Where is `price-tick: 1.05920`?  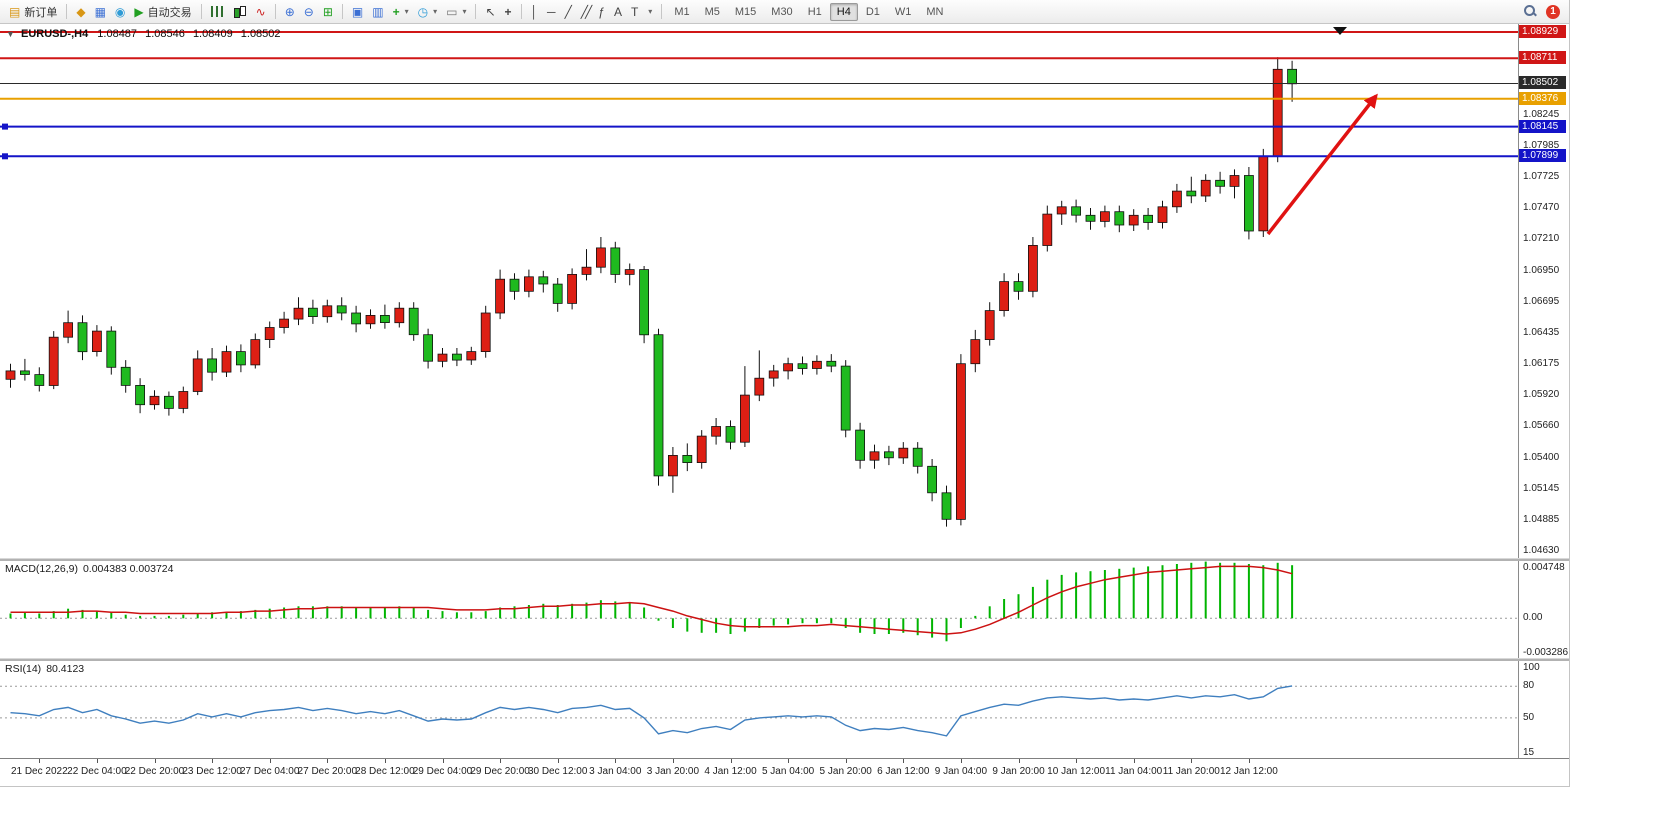 price-tick: 1.05920 is located at coordinates (1541, 395).